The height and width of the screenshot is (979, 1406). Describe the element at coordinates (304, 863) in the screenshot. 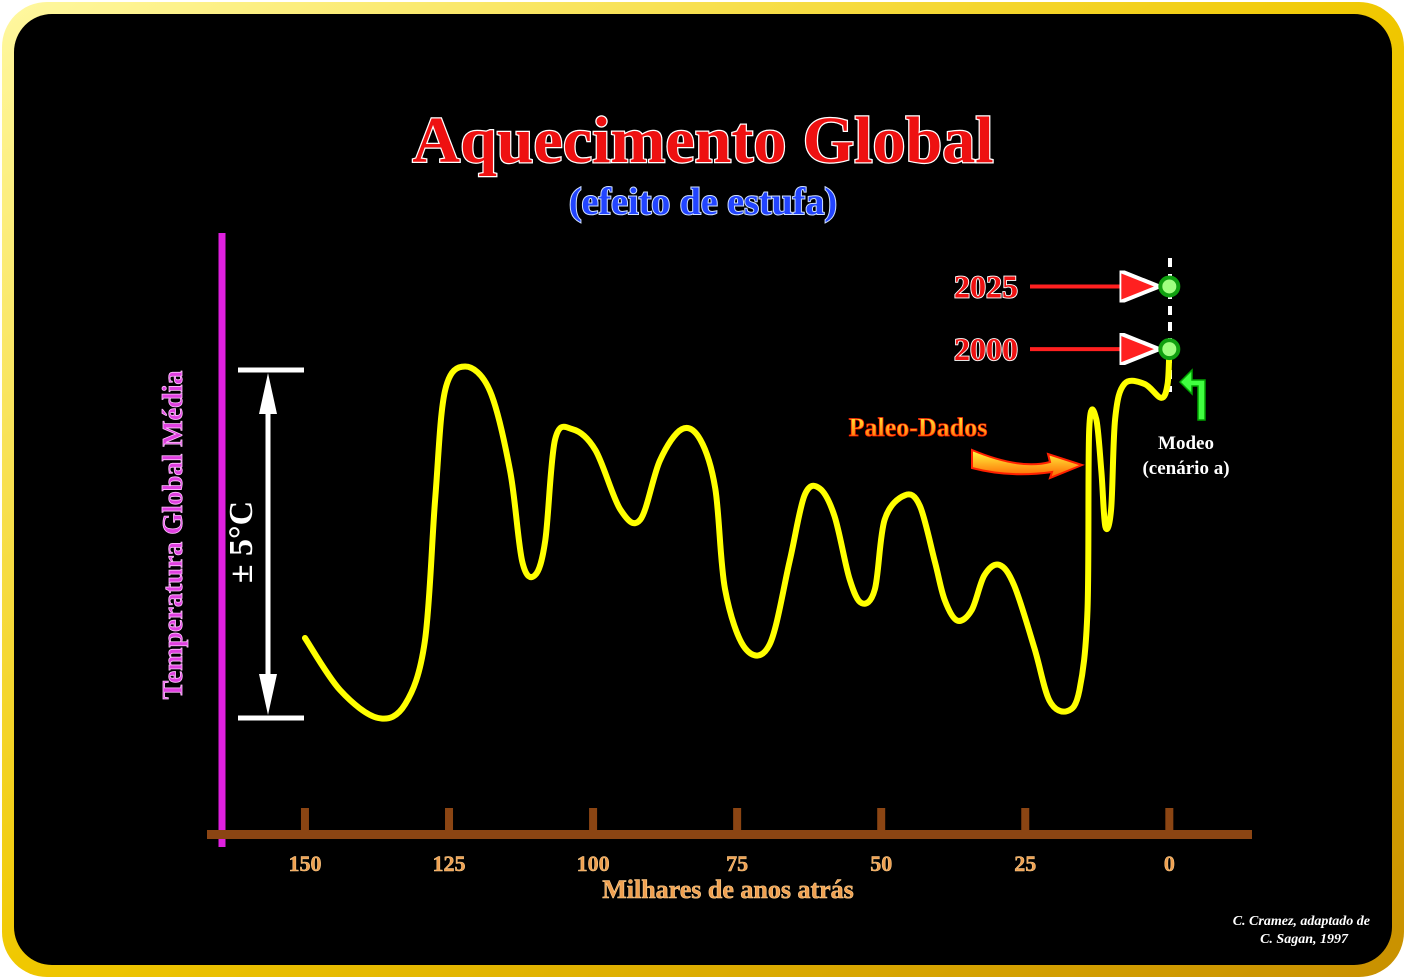

I see `x-tick-label: 150` at that location.